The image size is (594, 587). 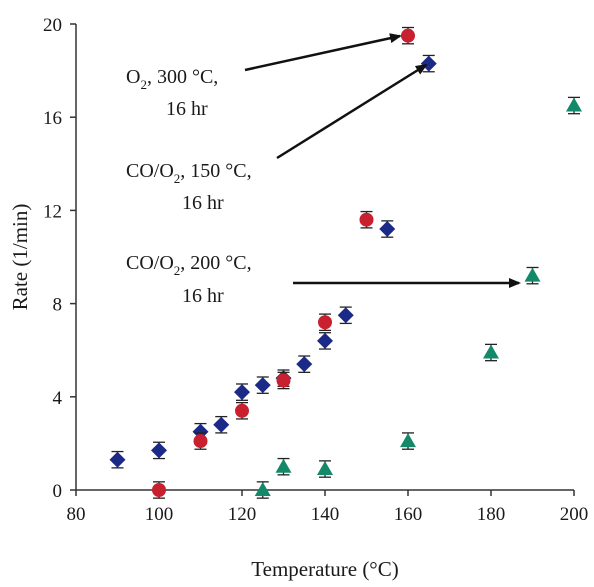 I want to click on annotation-2-line2: 16 hr, so click(x=203, y=203).